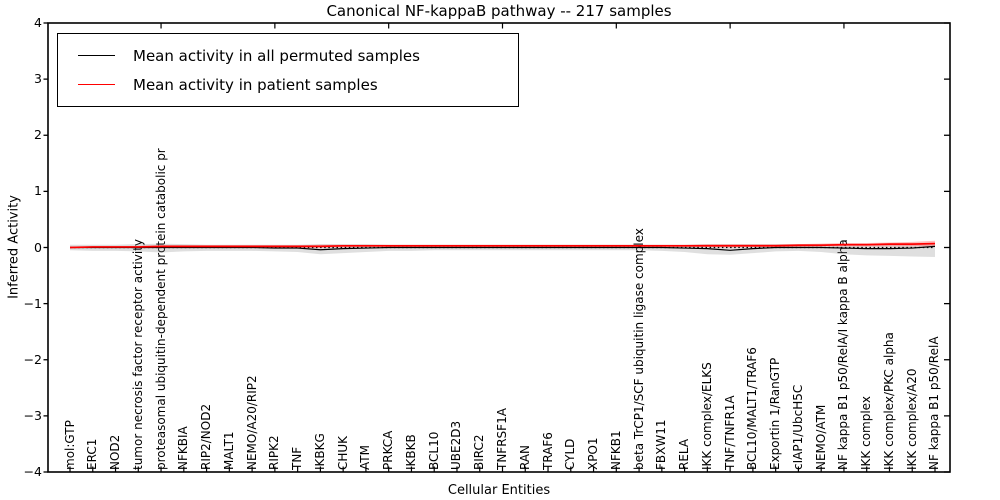  Describe the element at coordinates (38, 79) in the screenshot. I see `y-tick-label: 3` at that location.